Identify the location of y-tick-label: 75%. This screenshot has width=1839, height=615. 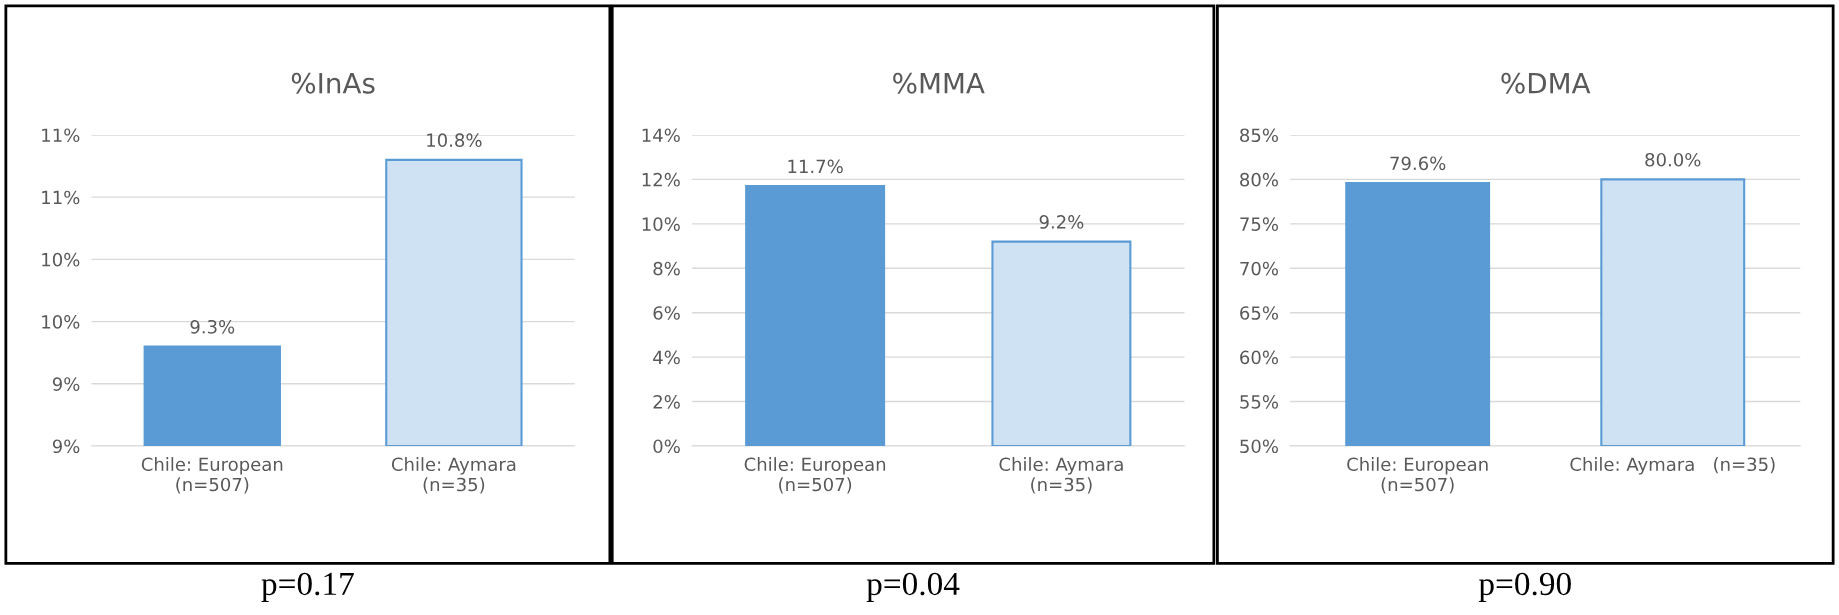
(1259, 224).